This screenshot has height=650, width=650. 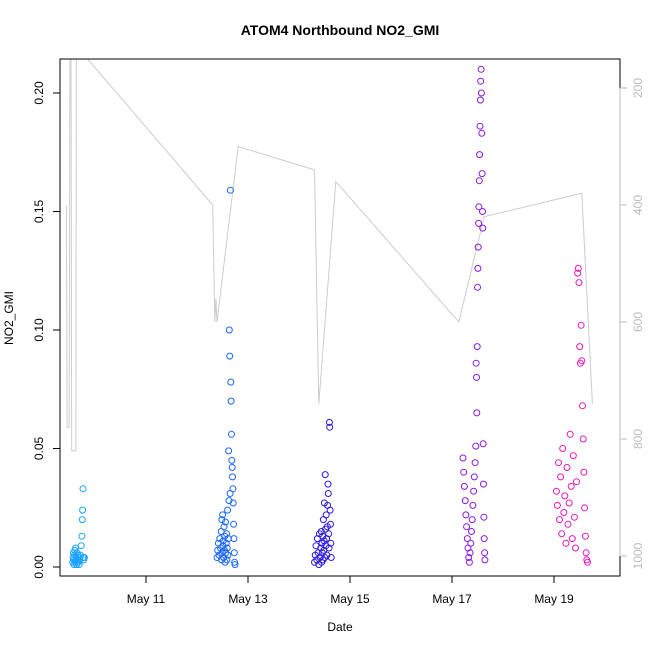 What do you see at coordinates (39, 330) in the screenshot?
I see `y-tick-label: 0.10` at bounding box center [39, 330].